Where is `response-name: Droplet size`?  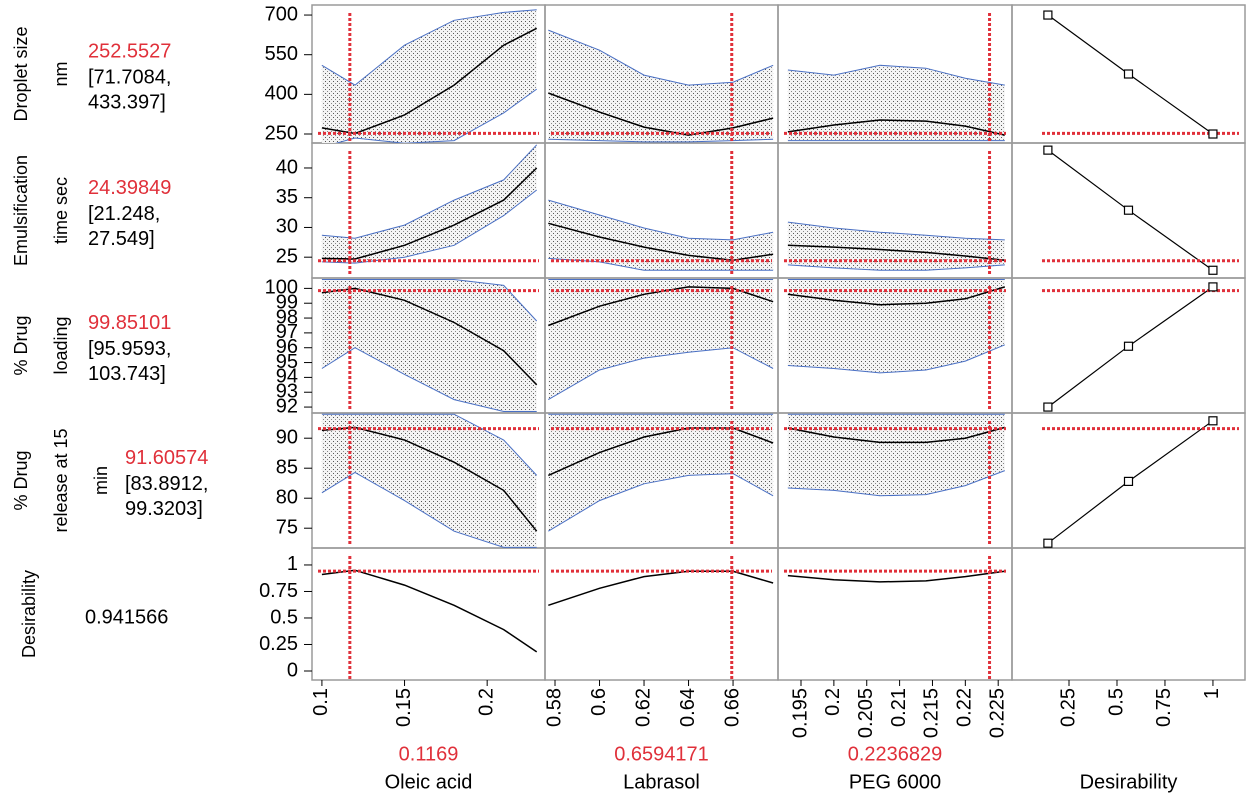 response-name: Droplet size is located at coordinates (21, 73).